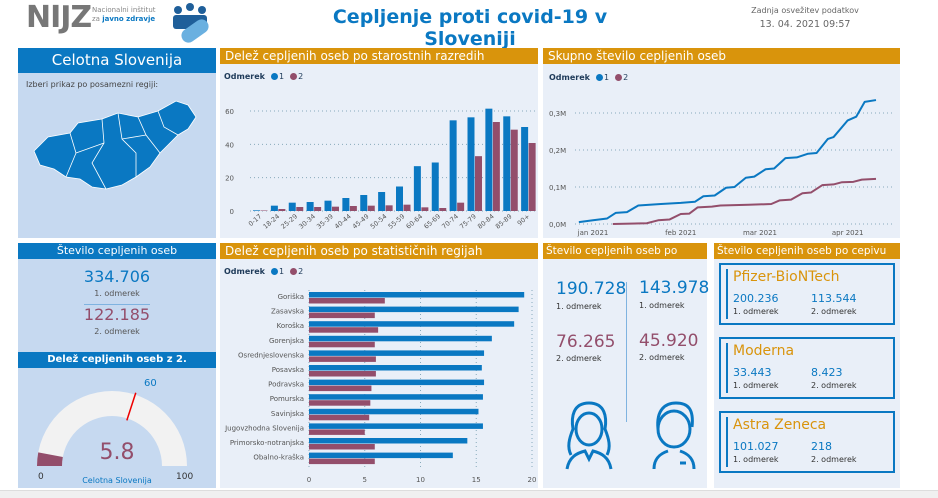 The height and width of the screenshot is (498, 938). What do you see at coordinates (300, 209) in the screenshot?
I see `bar-25-29-dose2` at bounding box center [300, 209].